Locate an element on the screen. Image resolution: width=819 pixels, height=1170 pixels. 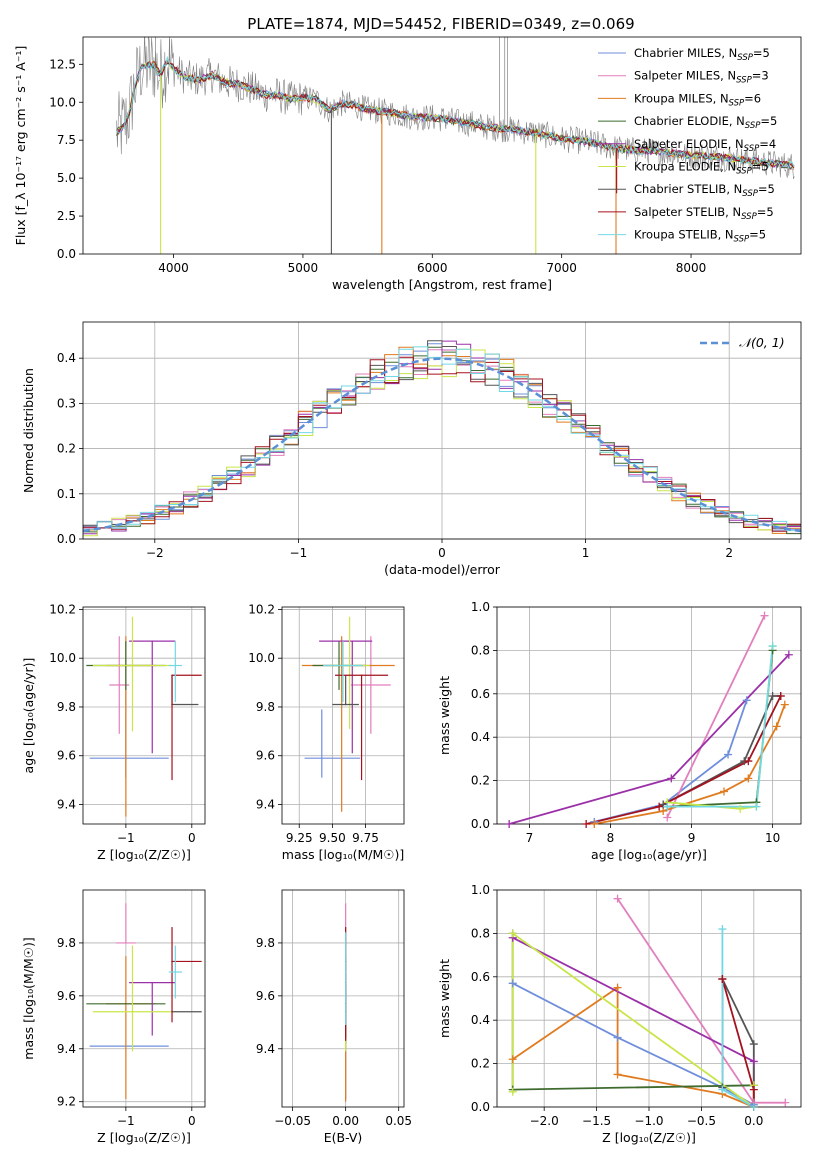
x-tick-label: 9.50 is located at coordinates (332, 838).